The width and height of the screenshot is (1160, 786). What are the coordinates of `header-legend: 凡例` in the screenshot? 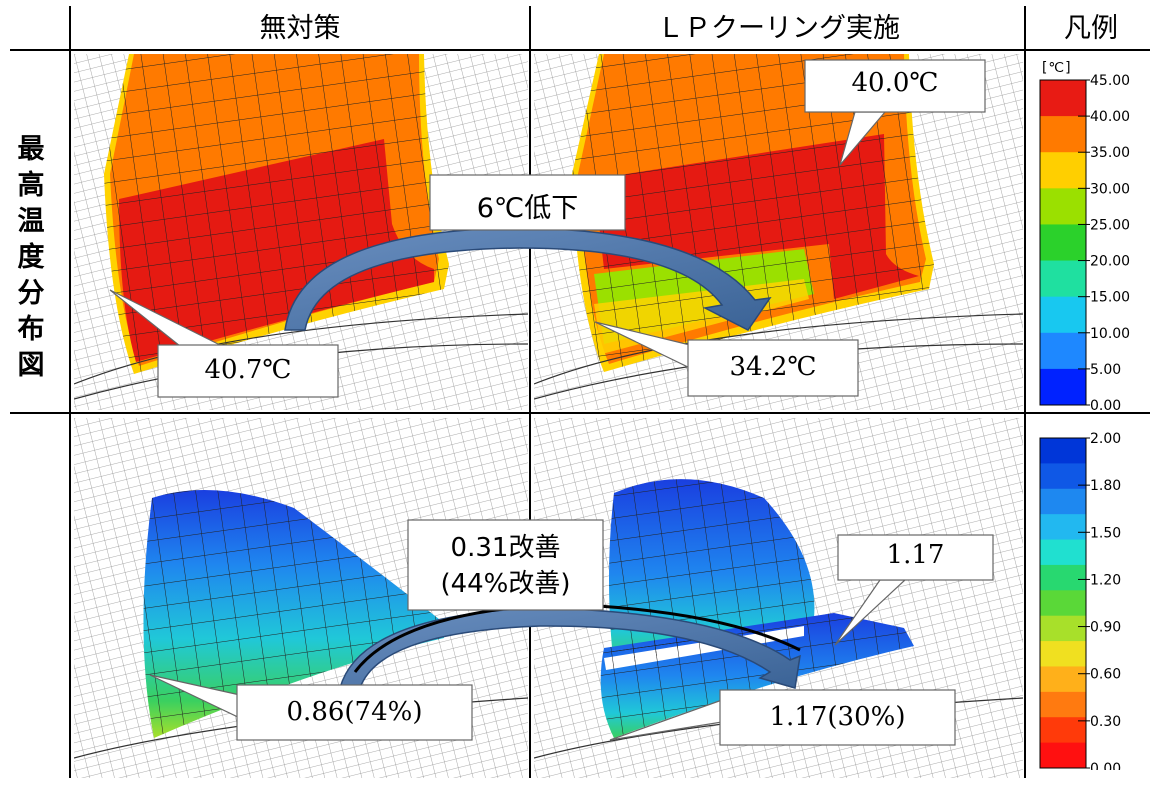 It's located at (1091, 28).